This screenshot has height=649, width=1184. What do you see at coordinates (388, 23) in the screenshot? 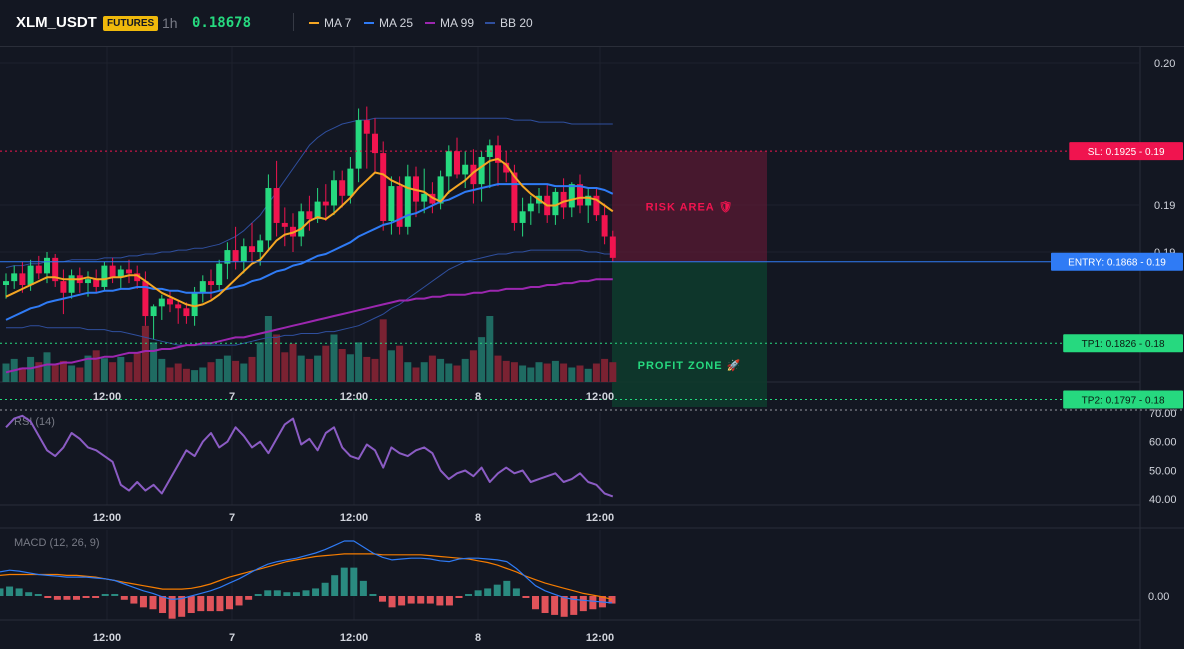
I see `legend-ma25: MA 25` at bounding box center [388, 23].